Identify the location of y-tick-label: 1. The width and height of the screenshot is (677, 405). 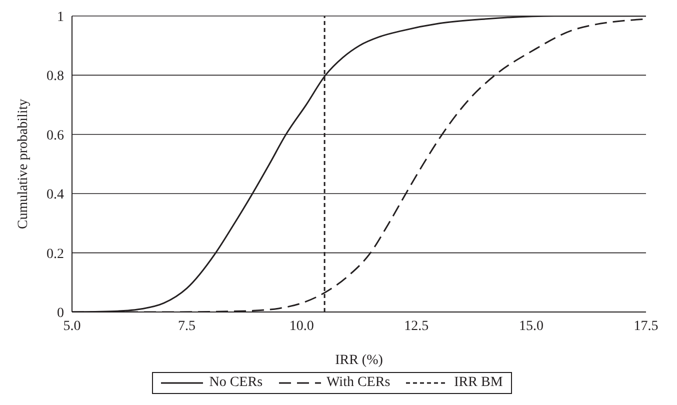
(60, 17).